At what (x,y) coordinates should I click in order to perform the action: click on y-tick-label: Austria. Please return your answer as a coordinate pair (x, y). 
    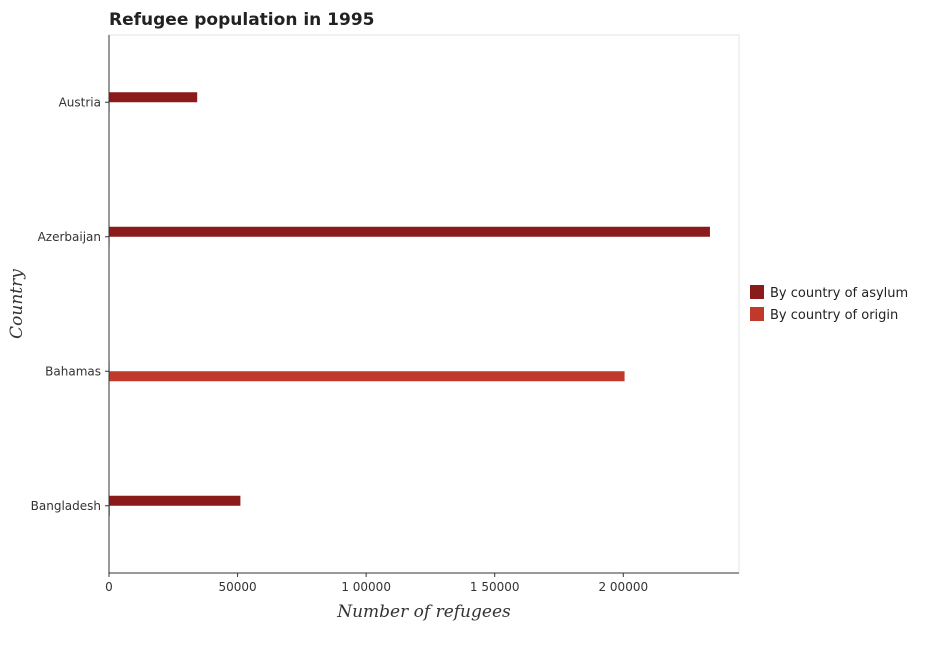
    Looking at the image, I should click on (80, 102).